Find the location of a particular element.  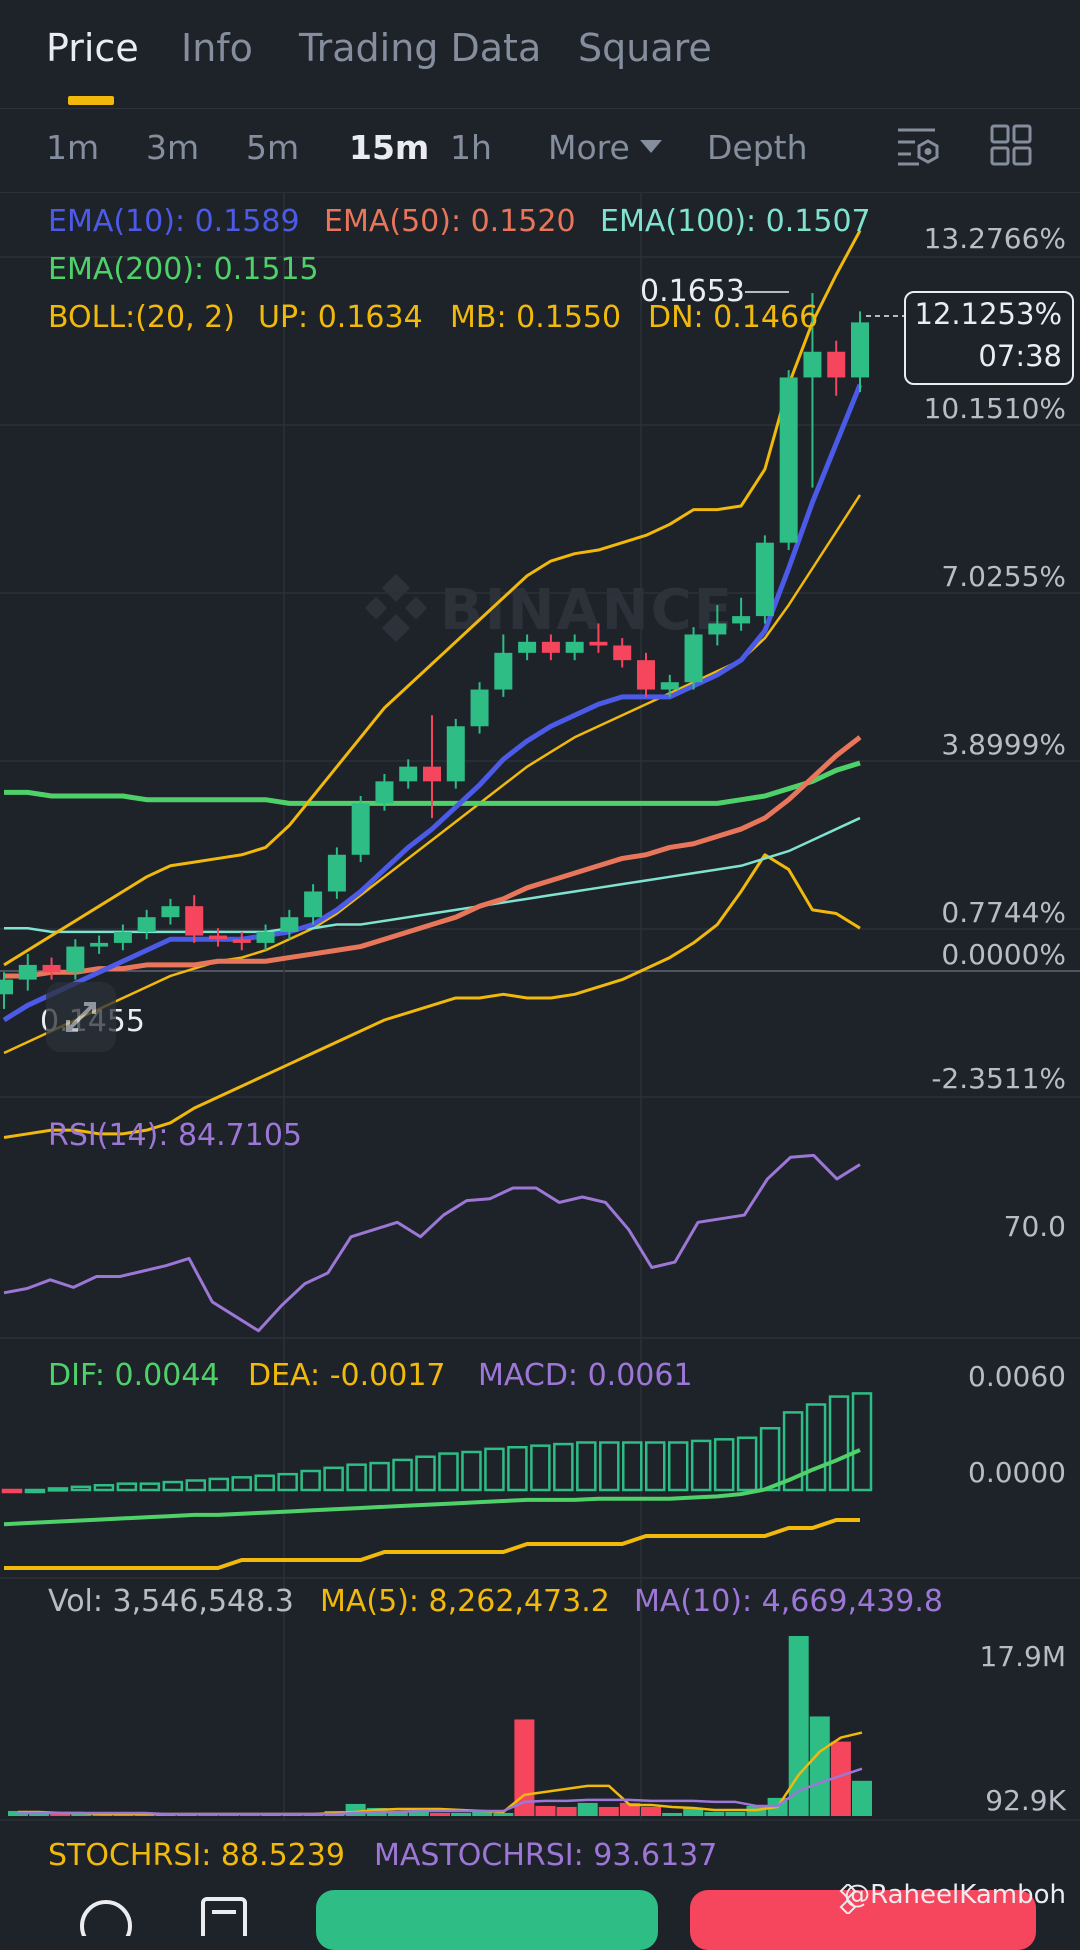

depth-toggle: Depth is located at coordinates (757, 147).